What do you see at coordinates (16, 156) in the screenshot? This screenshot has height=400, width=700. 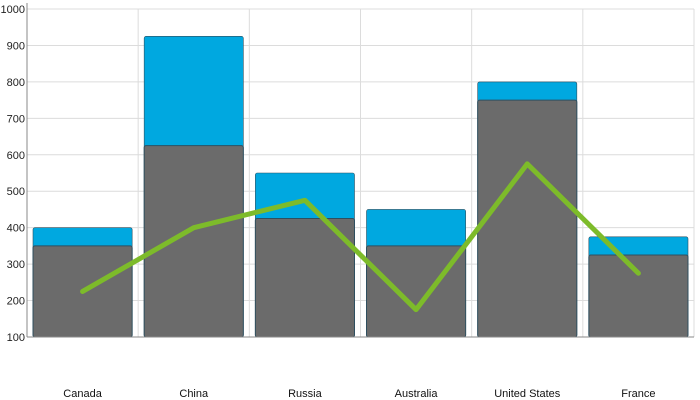 I see `y-tick-label: 600` at bounding box center [16, 156].